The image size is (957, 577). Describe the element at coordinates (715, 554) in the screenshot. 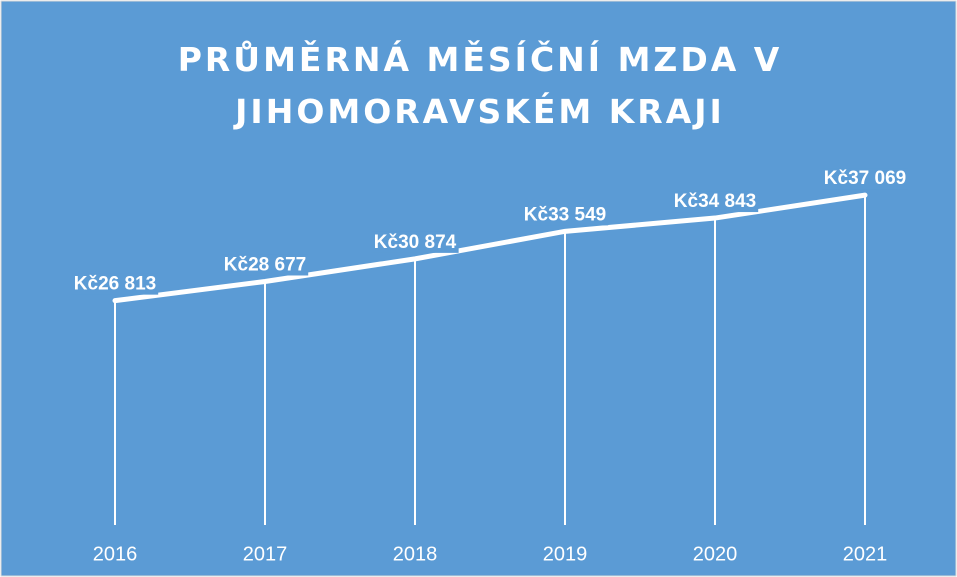

I see `x-tick-label: 2020` at that location.